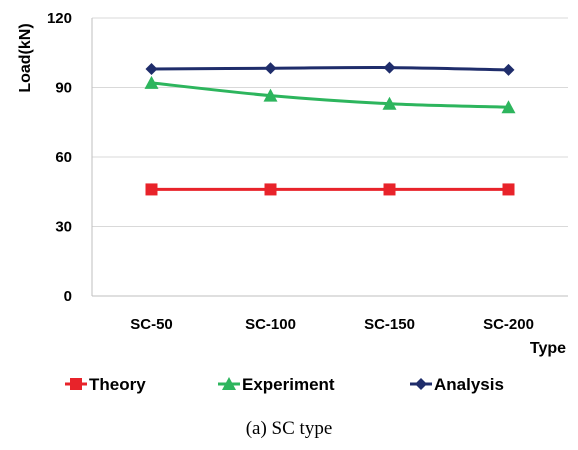 The width and height of the screenshot is (578, 450). I want to click on x-tick-label: SC-100, so click(270, 324).